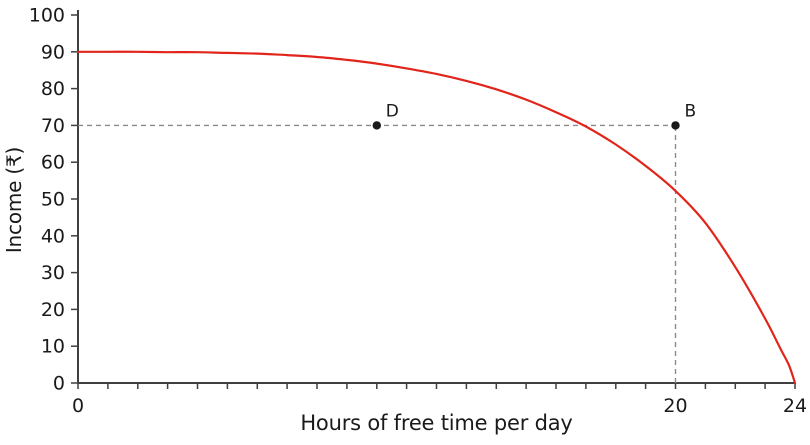 Image resolution: width=810 pixels, height=445 pixels. What do you see at coordinates (78, 406) in the screenshot?
I see `x-tick-label: 0` at bounding box center [78, 406].